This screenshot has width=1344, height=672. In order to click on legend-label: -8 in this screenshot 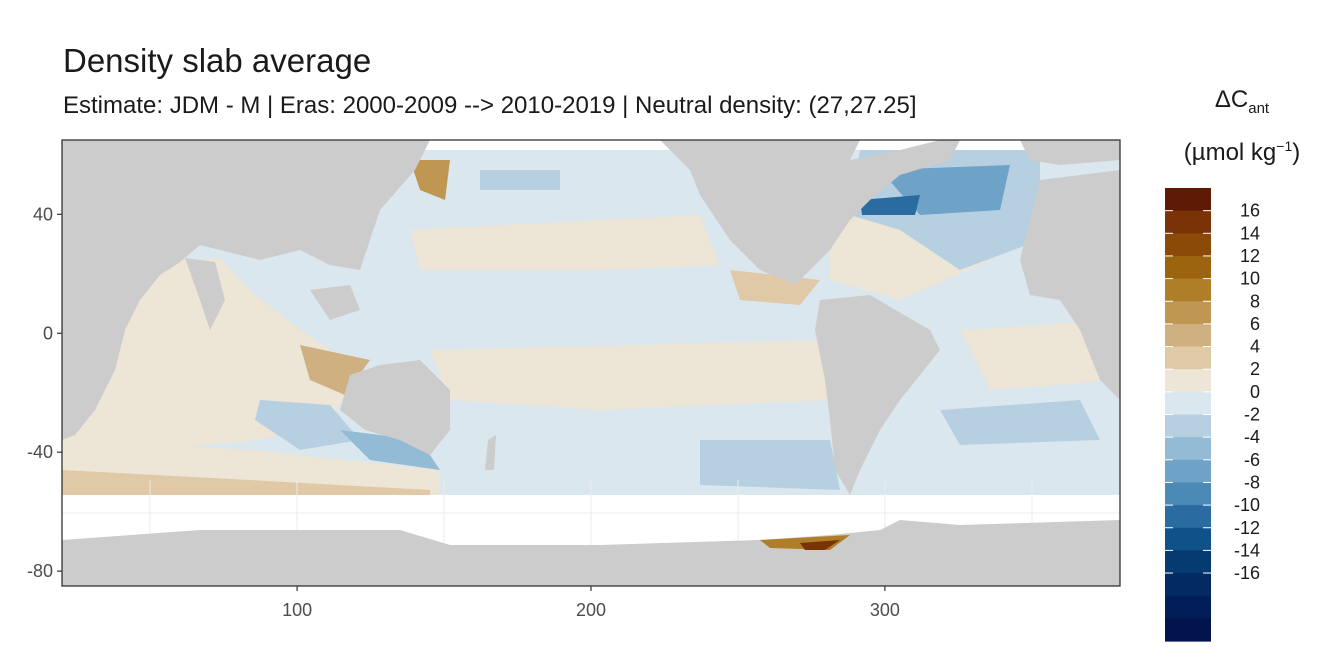, I will do `click(1252, 482)`.